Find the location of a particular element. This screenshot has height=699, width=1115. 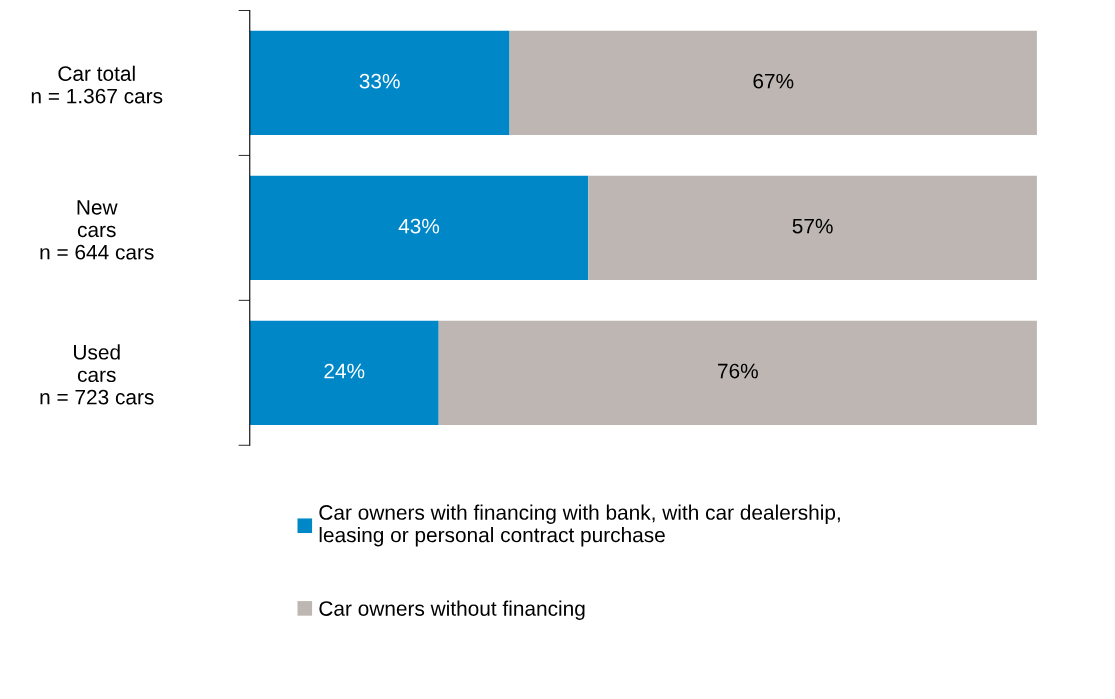

data-label: 24% is located at coordinates (344, 371).